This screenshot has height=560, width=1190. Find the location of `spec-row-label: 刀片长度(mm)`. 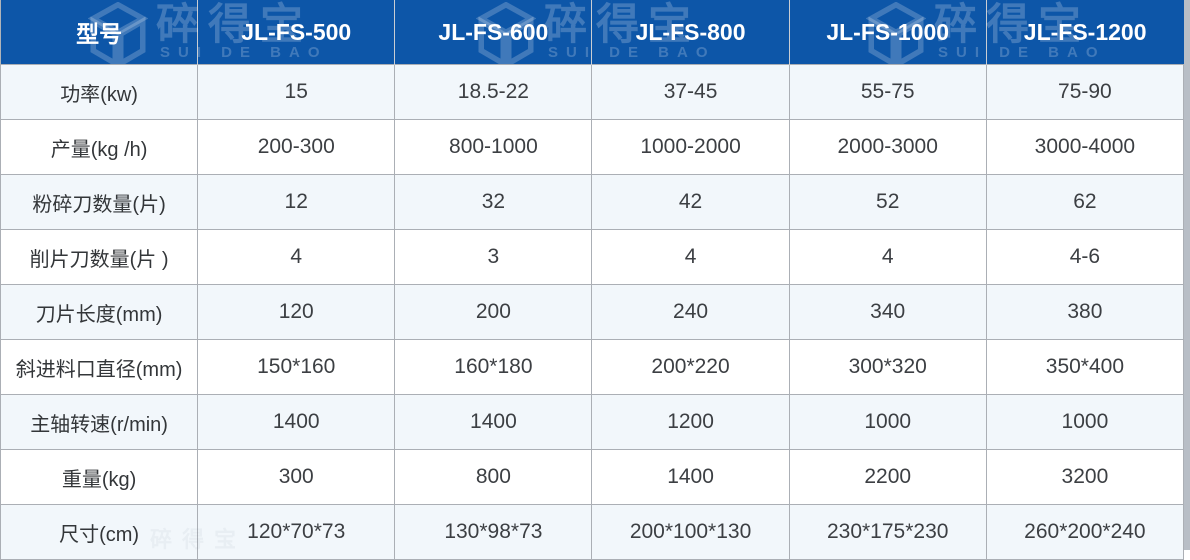

spec-row-label: 刀片长度(mm) is located at coordinates (99, 312).